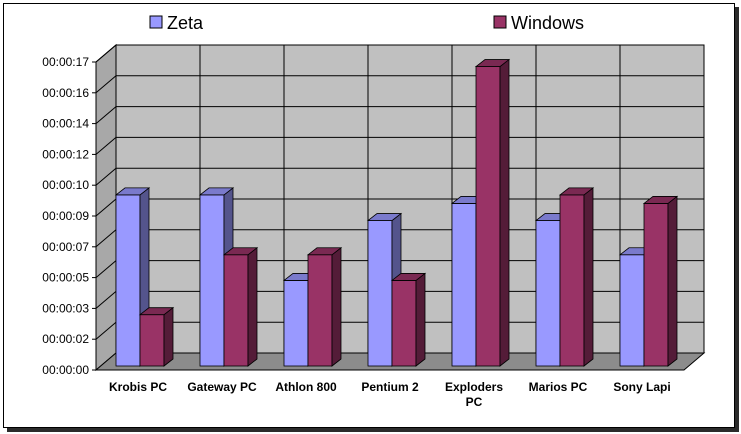 The image size is (741, 434). I want to click on x-tick-label: Sony Lapi, so click(641, 387).